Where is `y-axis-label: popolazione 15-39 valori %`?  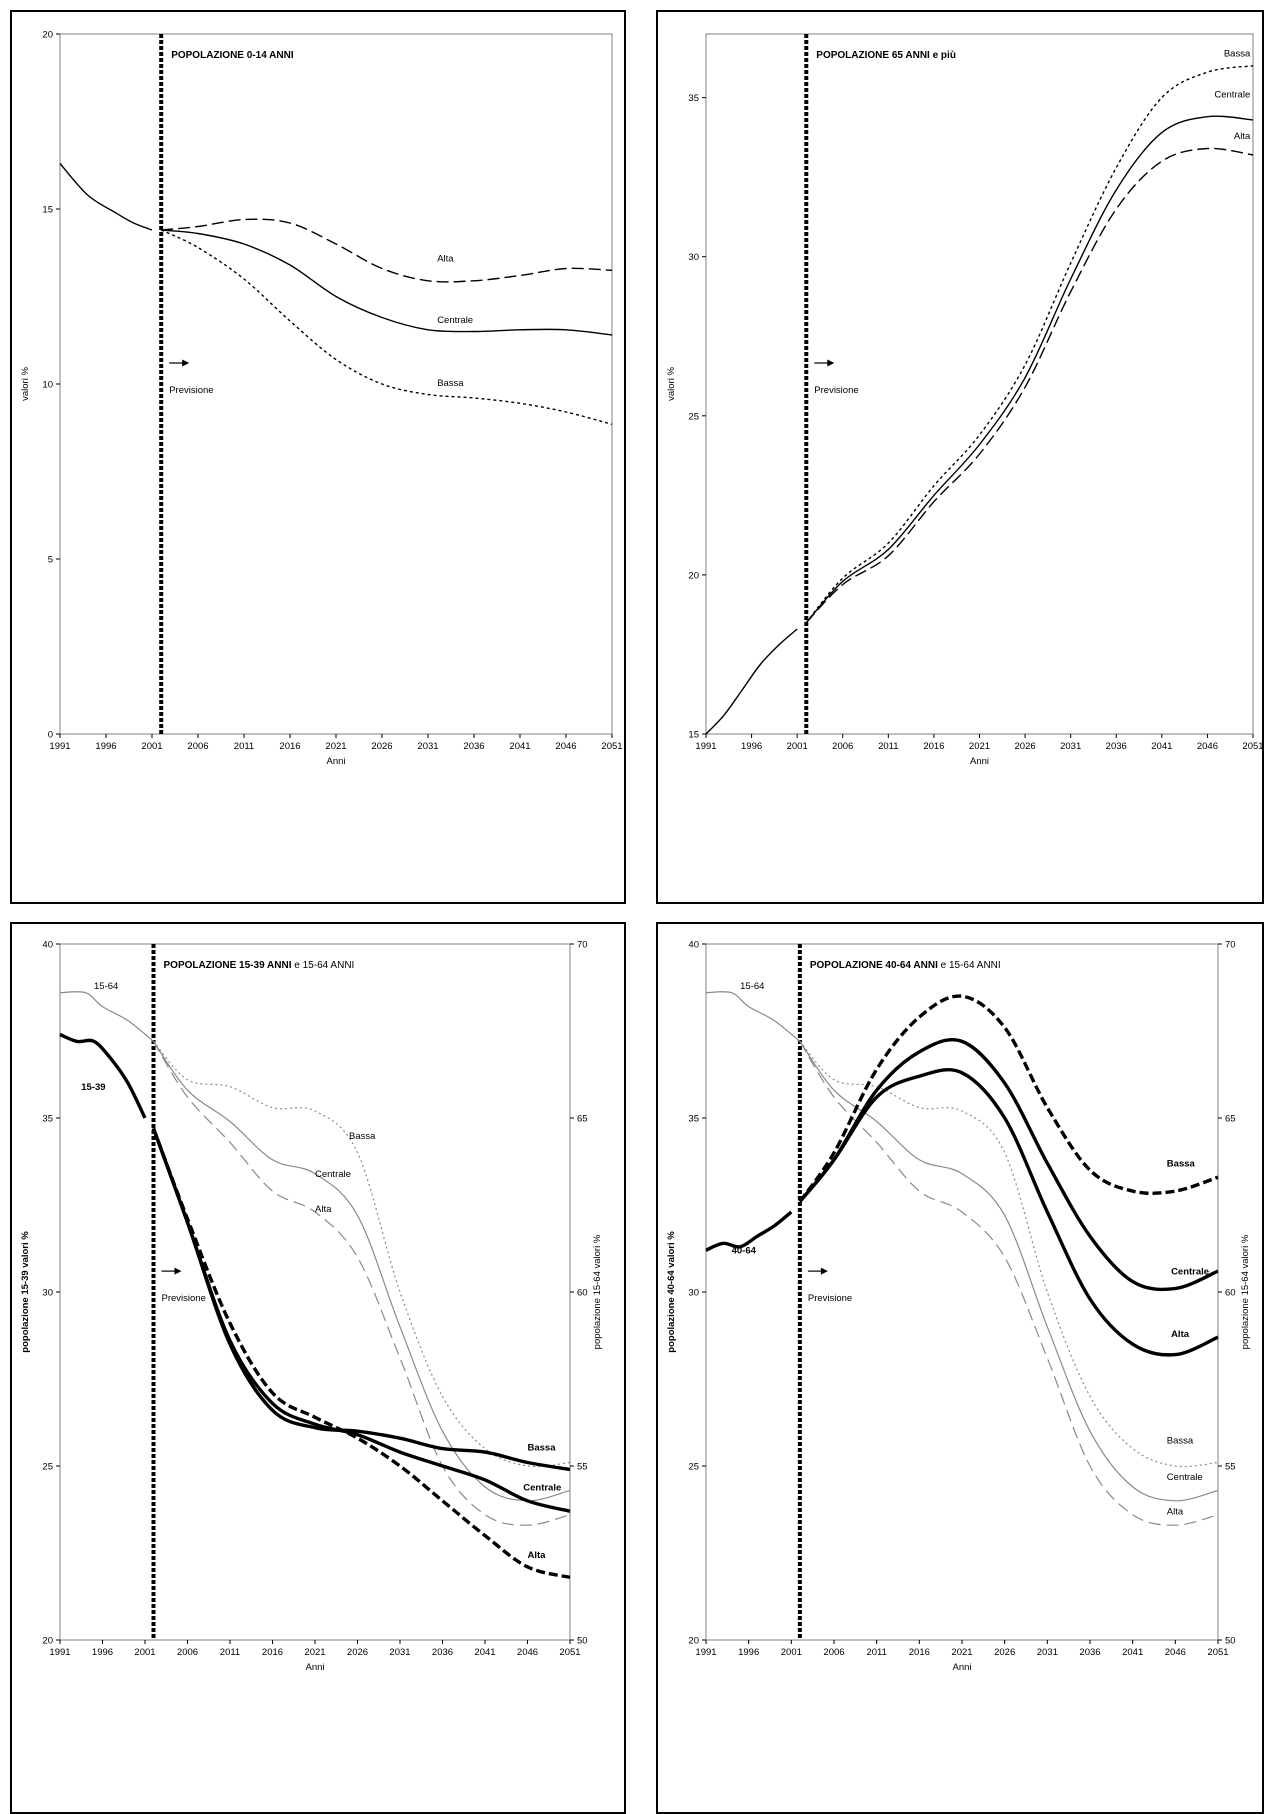
y-axis-label: popolazione 15-39 valori % is located at coordinates (25, 1292).